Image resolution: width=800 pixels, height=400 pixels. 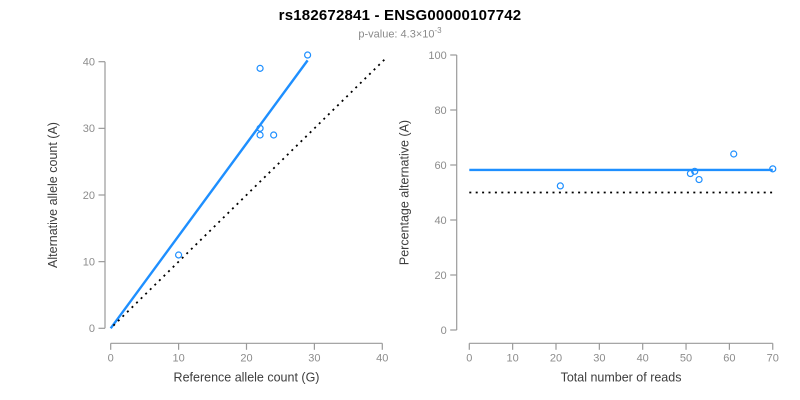 What do you see at coordinates (729, 358) in the screenshot?
I see `x-tick-label: 60` at bounding box center [729, 358].